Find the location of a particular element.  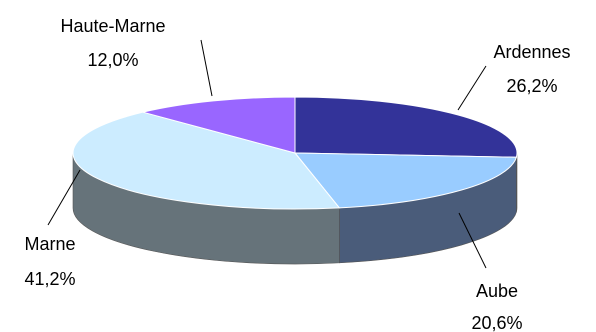

slice-marne is located at coordinates (206, 160).